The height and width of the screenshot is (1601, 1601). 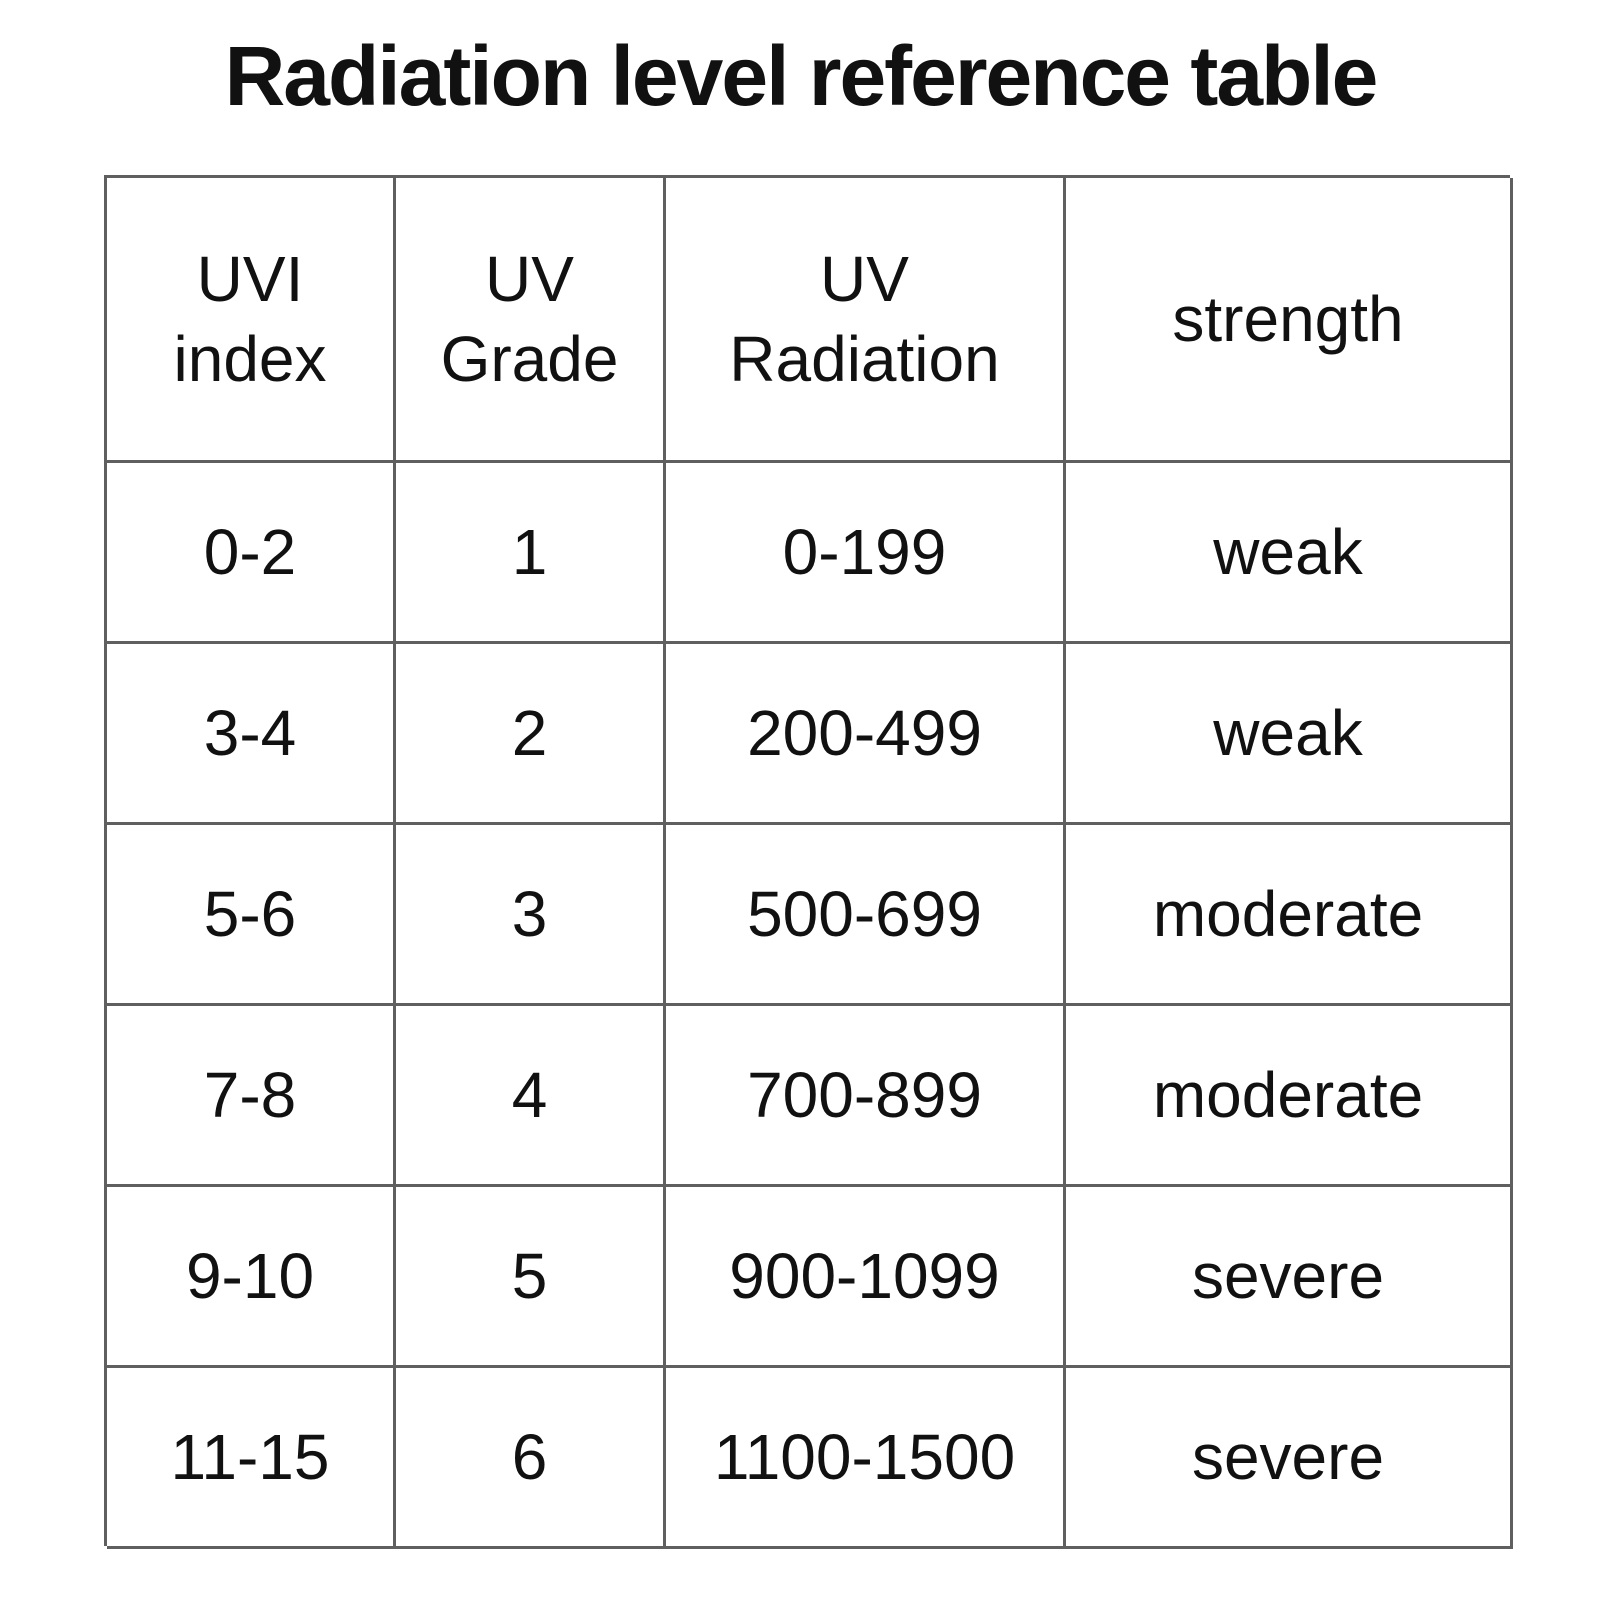 I want to click on table-cell-uv-radiation: 200-499, so click(x=866, y=734).